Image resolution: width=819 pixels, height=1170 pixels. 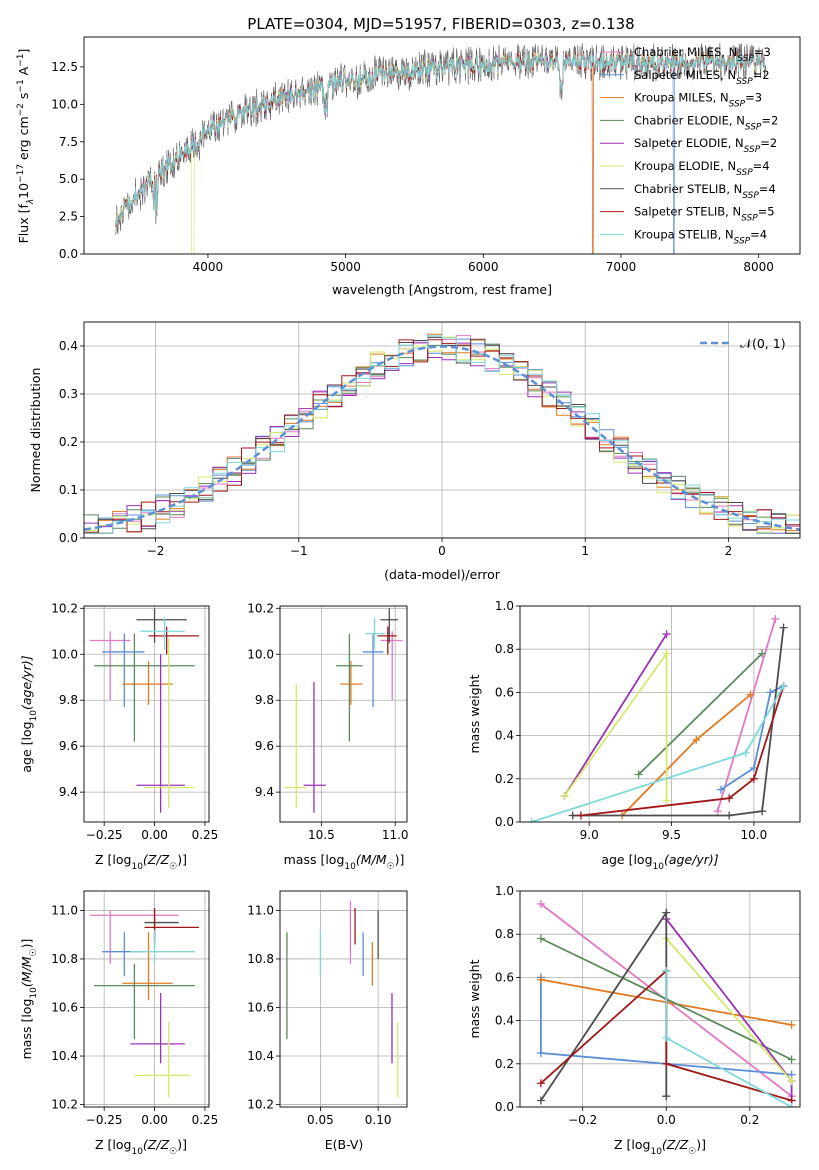 What do you see at coordinates (344, 862) in the screenshot?
I see `x-axis-label: mass [log10(M/M☉)]` at bounding box center [344, 862].